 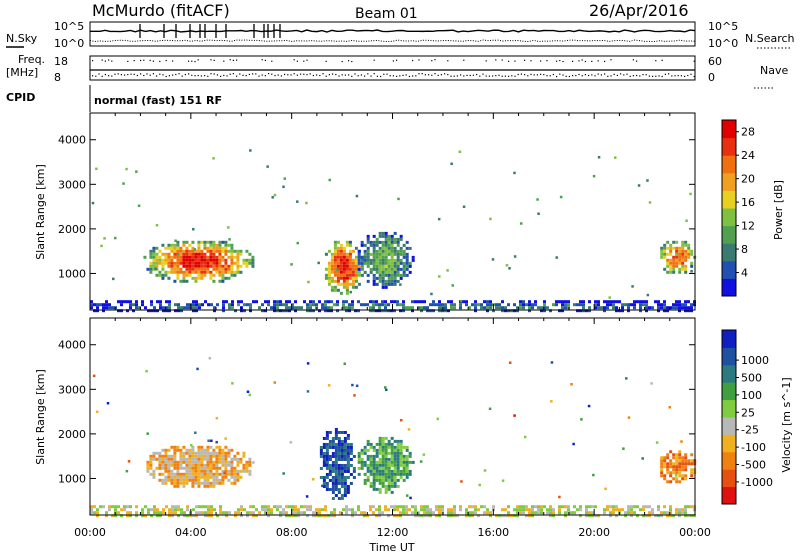 I want to click on xtick-label: 20:00, so click(x=594, y=532).